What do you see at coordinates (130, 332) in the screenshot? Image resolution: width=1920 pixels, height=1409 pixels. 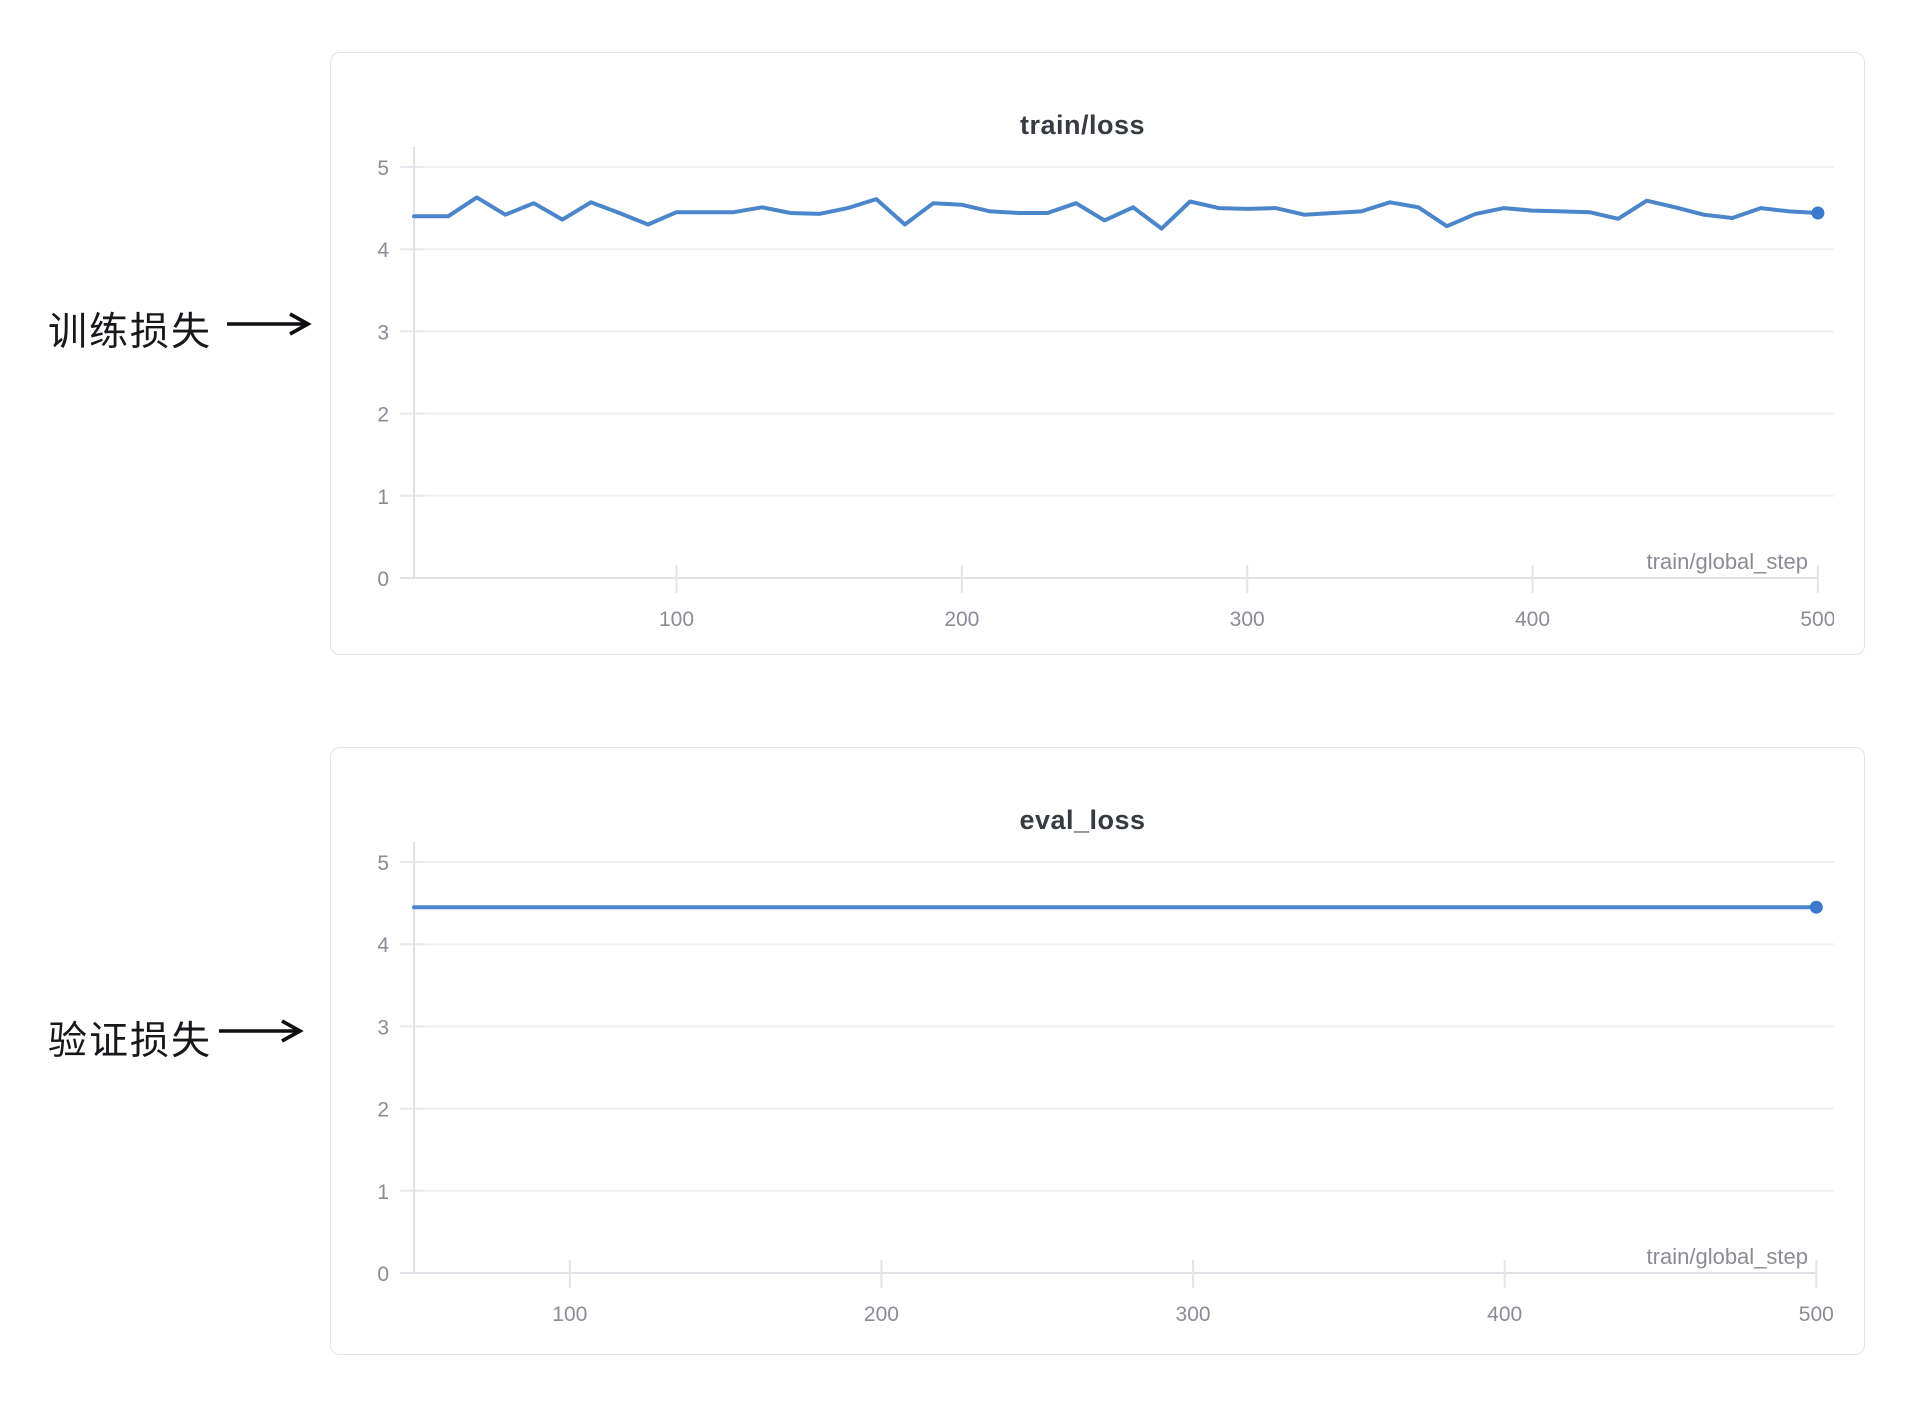 I see `annotation-train-loss: 训练损失` at bounding box center [130, 332].